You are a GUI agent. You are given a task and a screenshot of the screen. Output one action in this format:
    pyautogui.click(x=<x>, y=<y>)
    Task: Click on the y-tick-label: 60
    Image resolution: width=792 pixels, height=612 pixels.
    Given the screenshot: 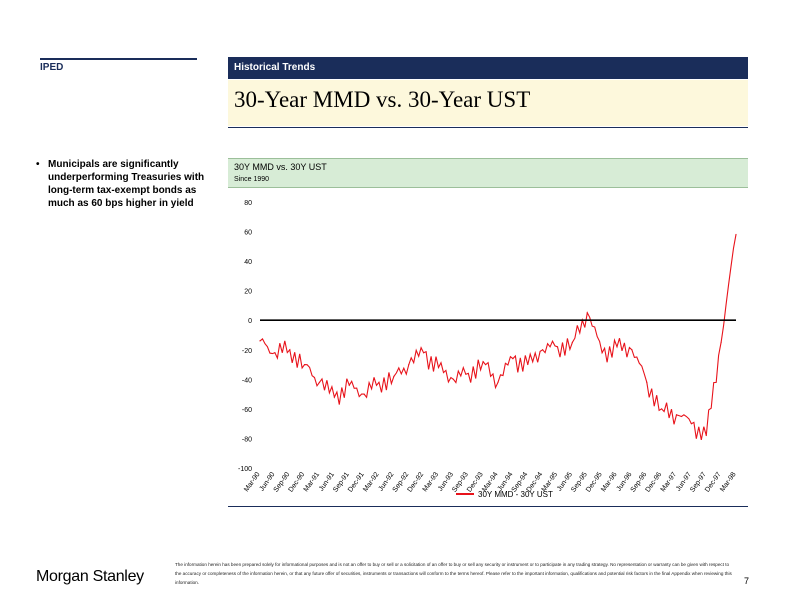 What is the action you would take?
    pyautogui.click(x=248, y=233)
    